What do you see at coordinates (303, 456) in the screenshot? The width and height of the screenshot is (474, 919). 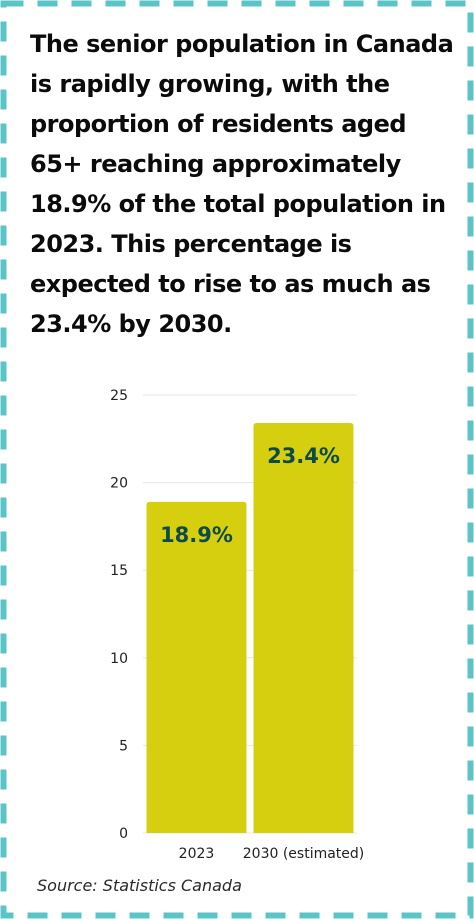 I see `data-label: 23.4%` at bounding box center [303, 456].